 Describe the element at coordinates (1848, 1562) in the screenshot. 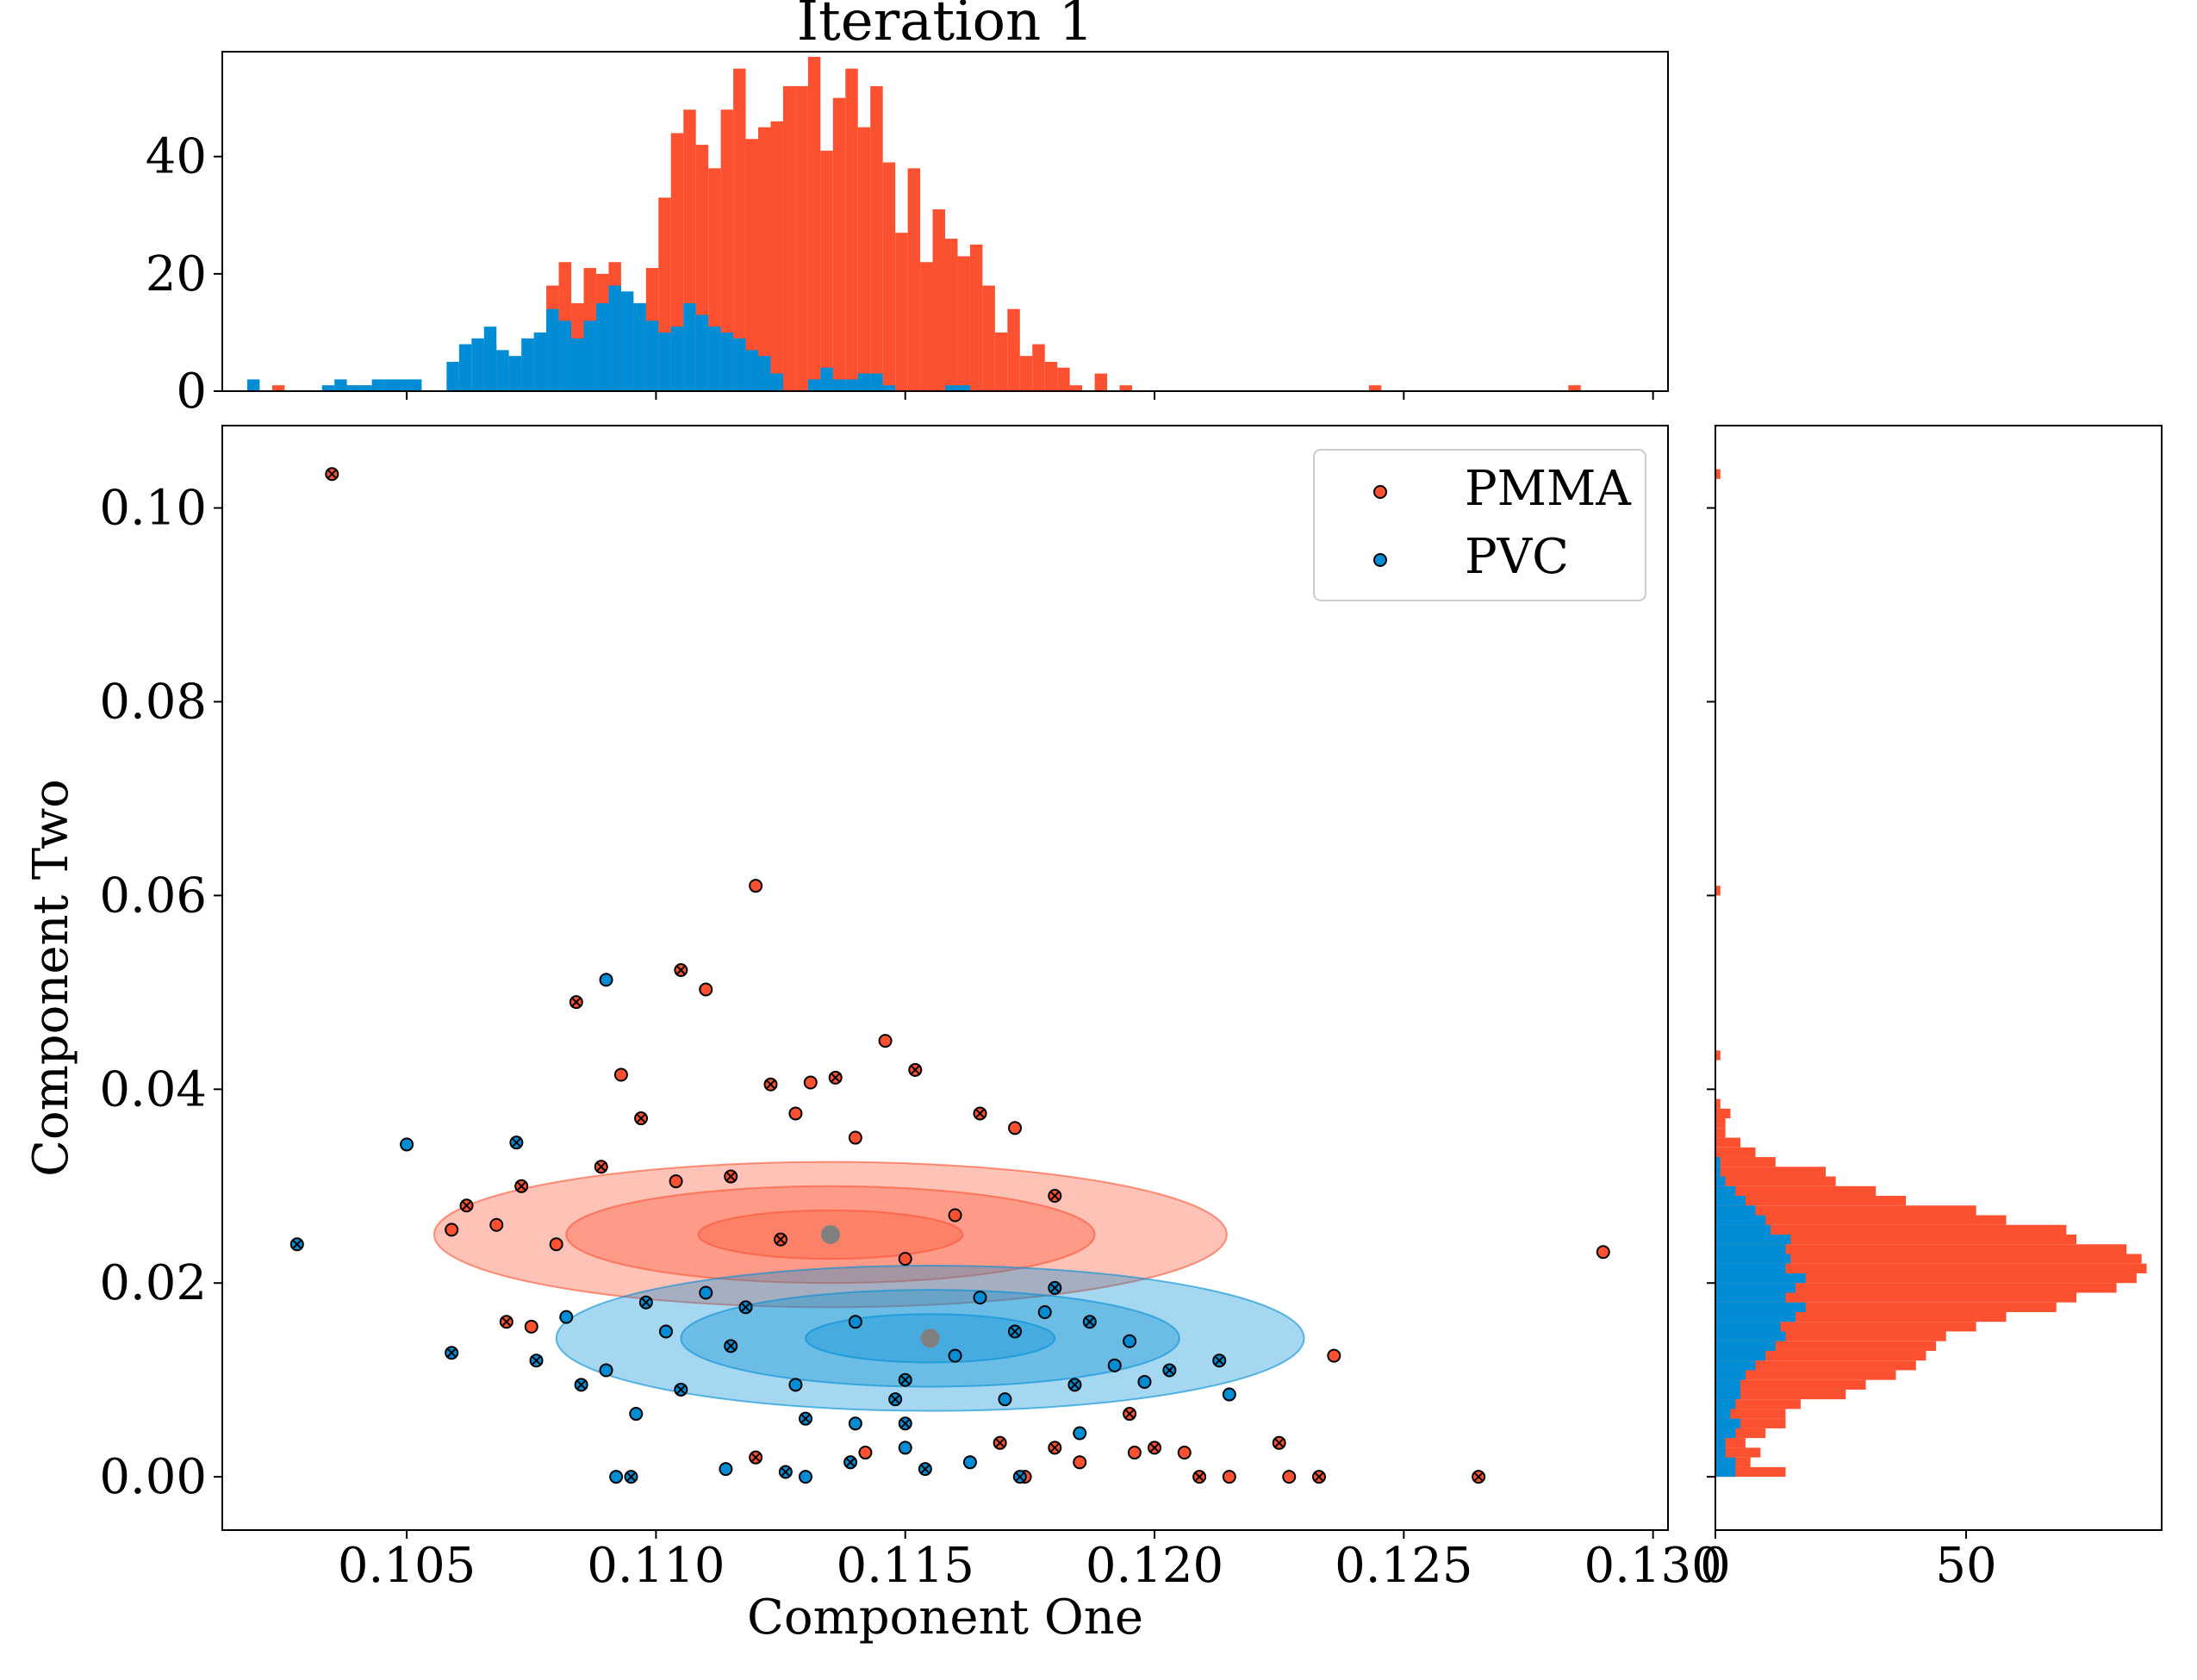

I see `right-histogram-x-ticks: 0 50` at that location.